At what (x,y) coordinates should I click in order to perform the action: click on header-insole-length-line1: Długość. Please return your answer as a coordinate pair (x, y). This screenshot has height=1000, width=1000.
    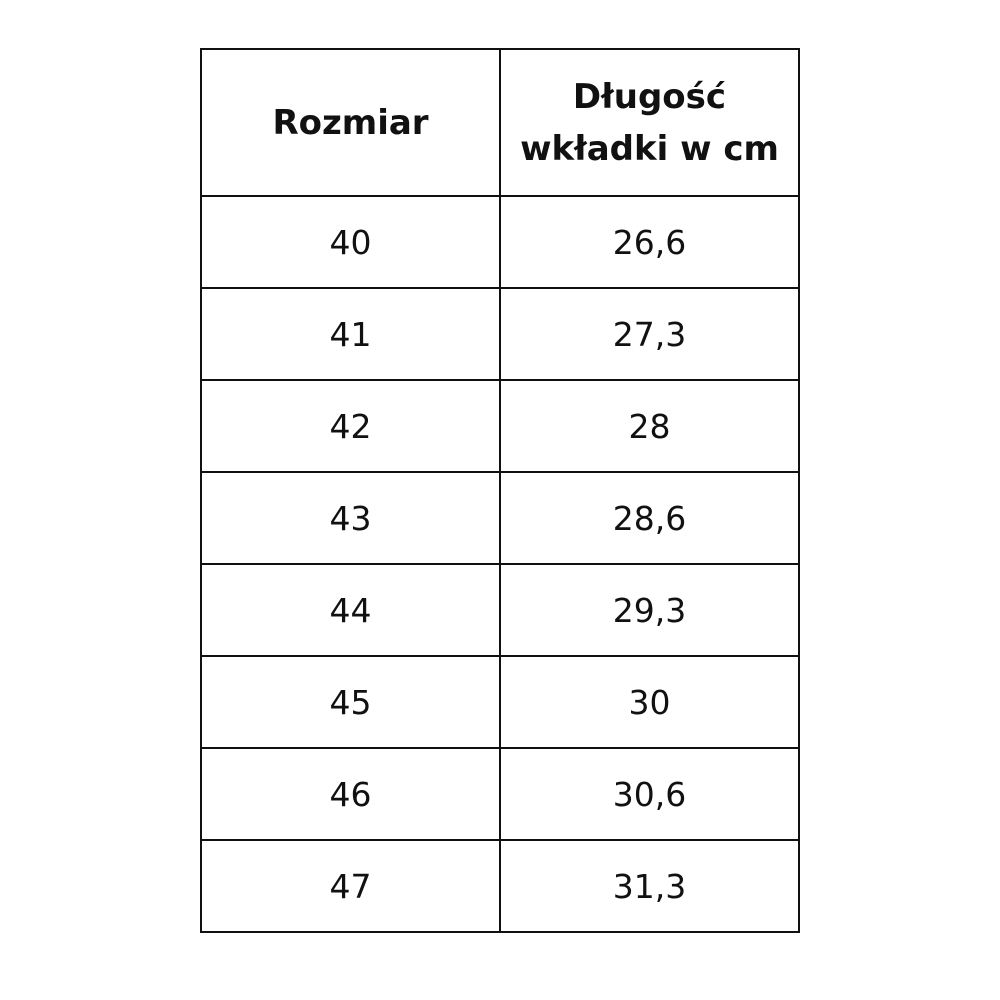
    Looking at the image, I should click on (649, 96).